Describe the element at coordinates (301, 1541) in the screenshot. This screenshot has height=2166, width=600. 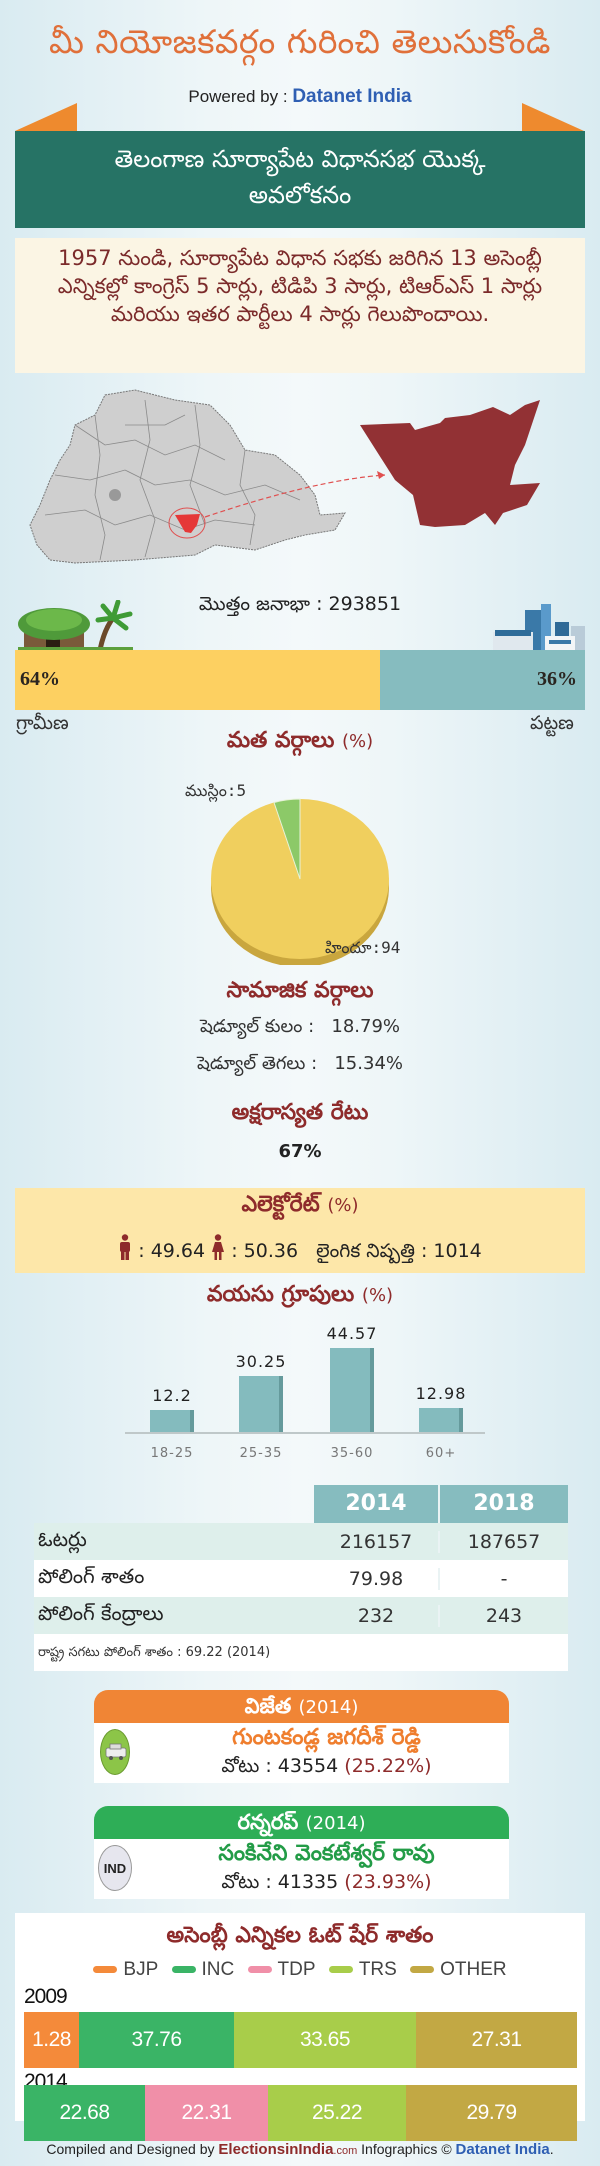
I see `table-row: ఓటర్లు 216157 187657` at that location.